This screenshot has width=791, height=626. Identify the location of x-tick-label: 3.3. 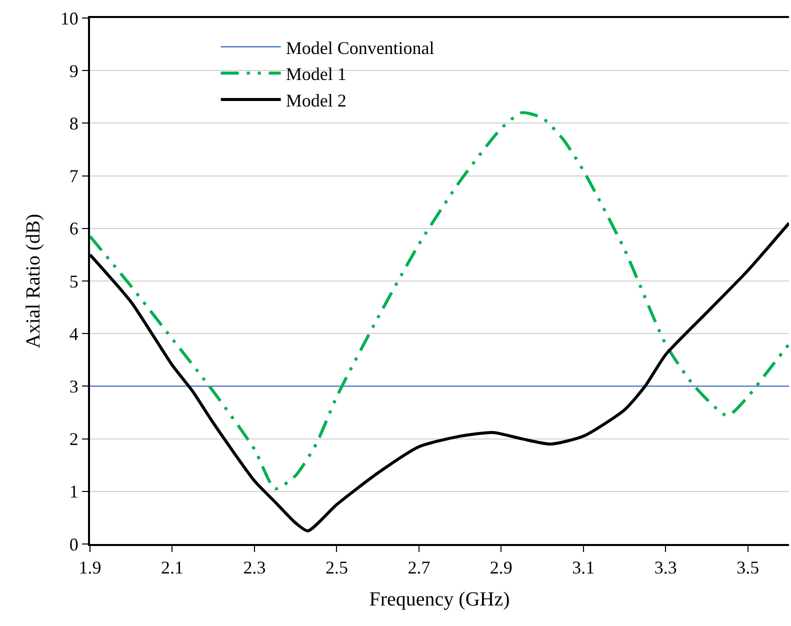
(665, 568).